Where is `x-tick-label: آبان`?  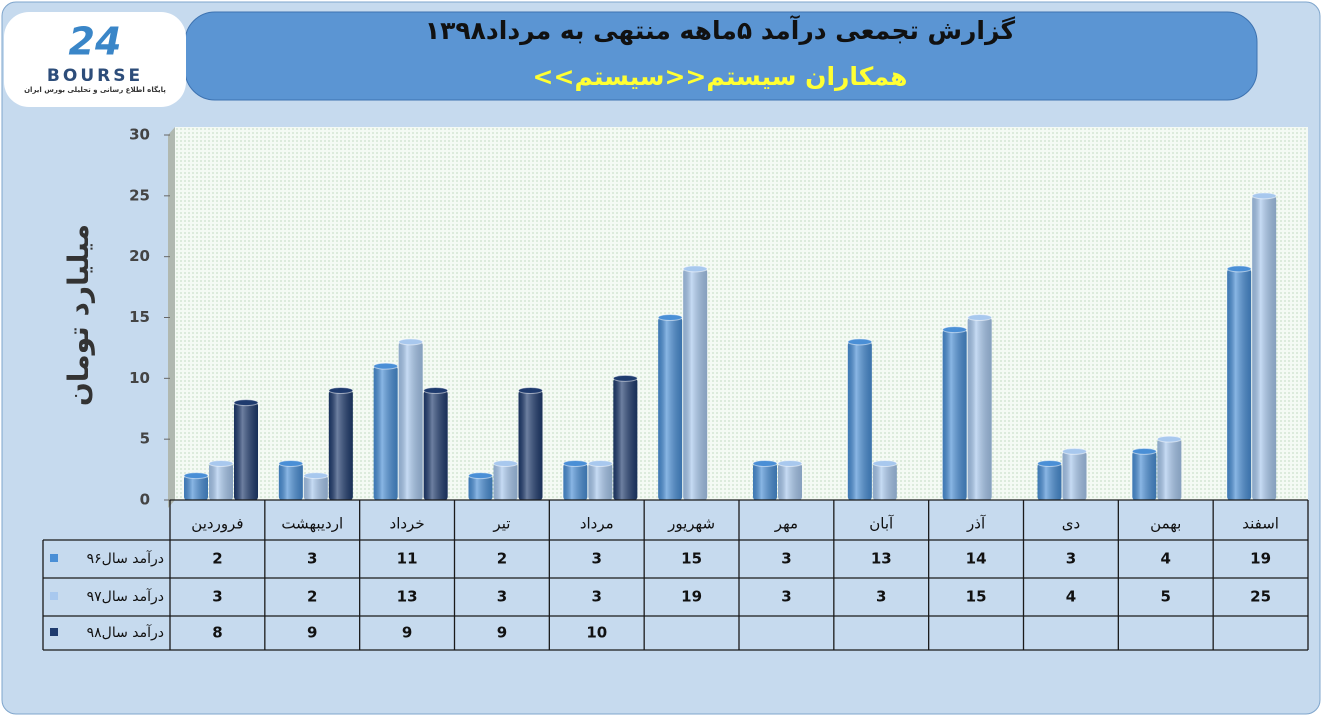 x-tick-label: آبان is located at coordinates (881, 524).